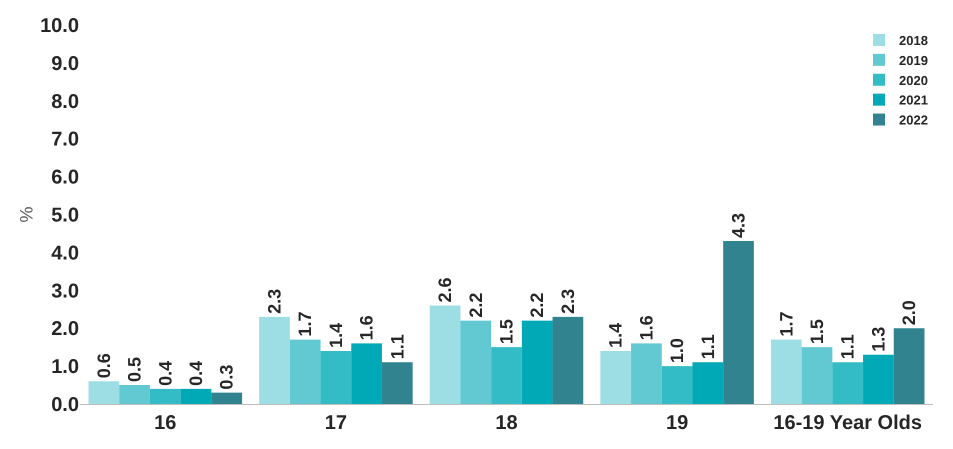  I want to click on y-tick-label: 8.0, so click(65, 101).